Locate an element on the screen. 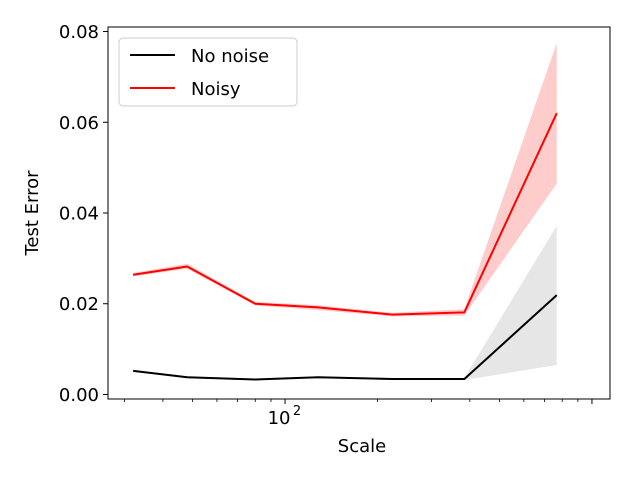  y-axis-label: Test Error is located at coordinates (32, 213).